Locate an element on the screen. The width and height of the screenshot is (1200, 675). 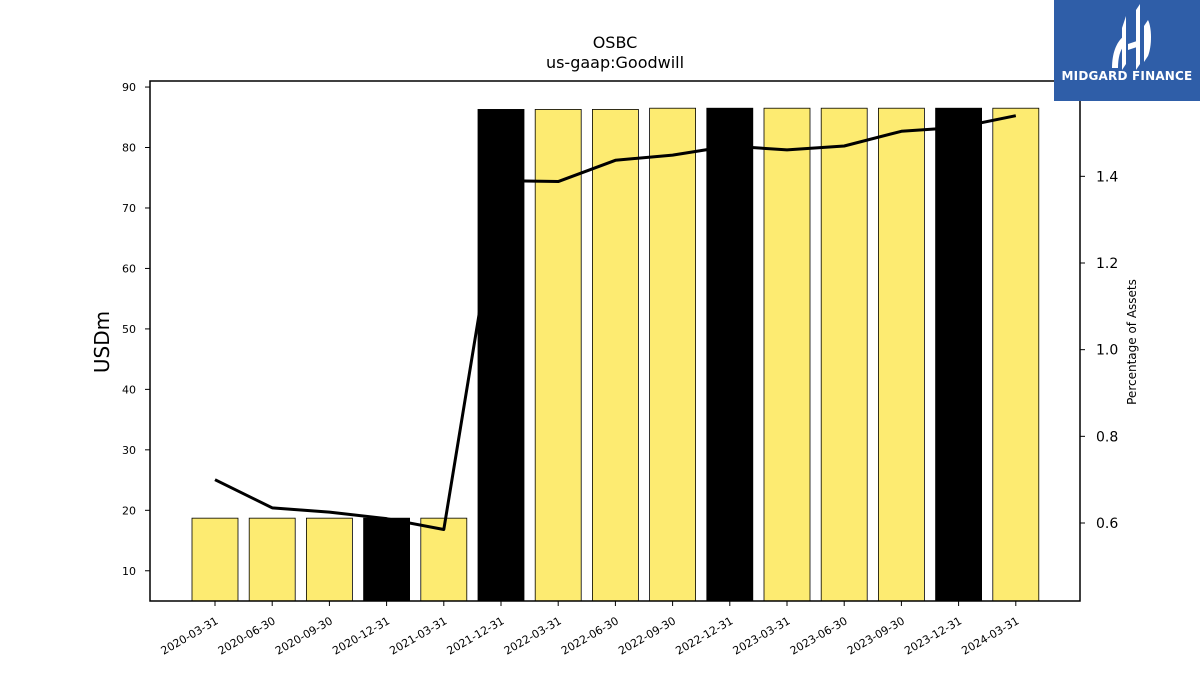
x-tick-label: 2022-03-31 is located at coordinates (533, 635).